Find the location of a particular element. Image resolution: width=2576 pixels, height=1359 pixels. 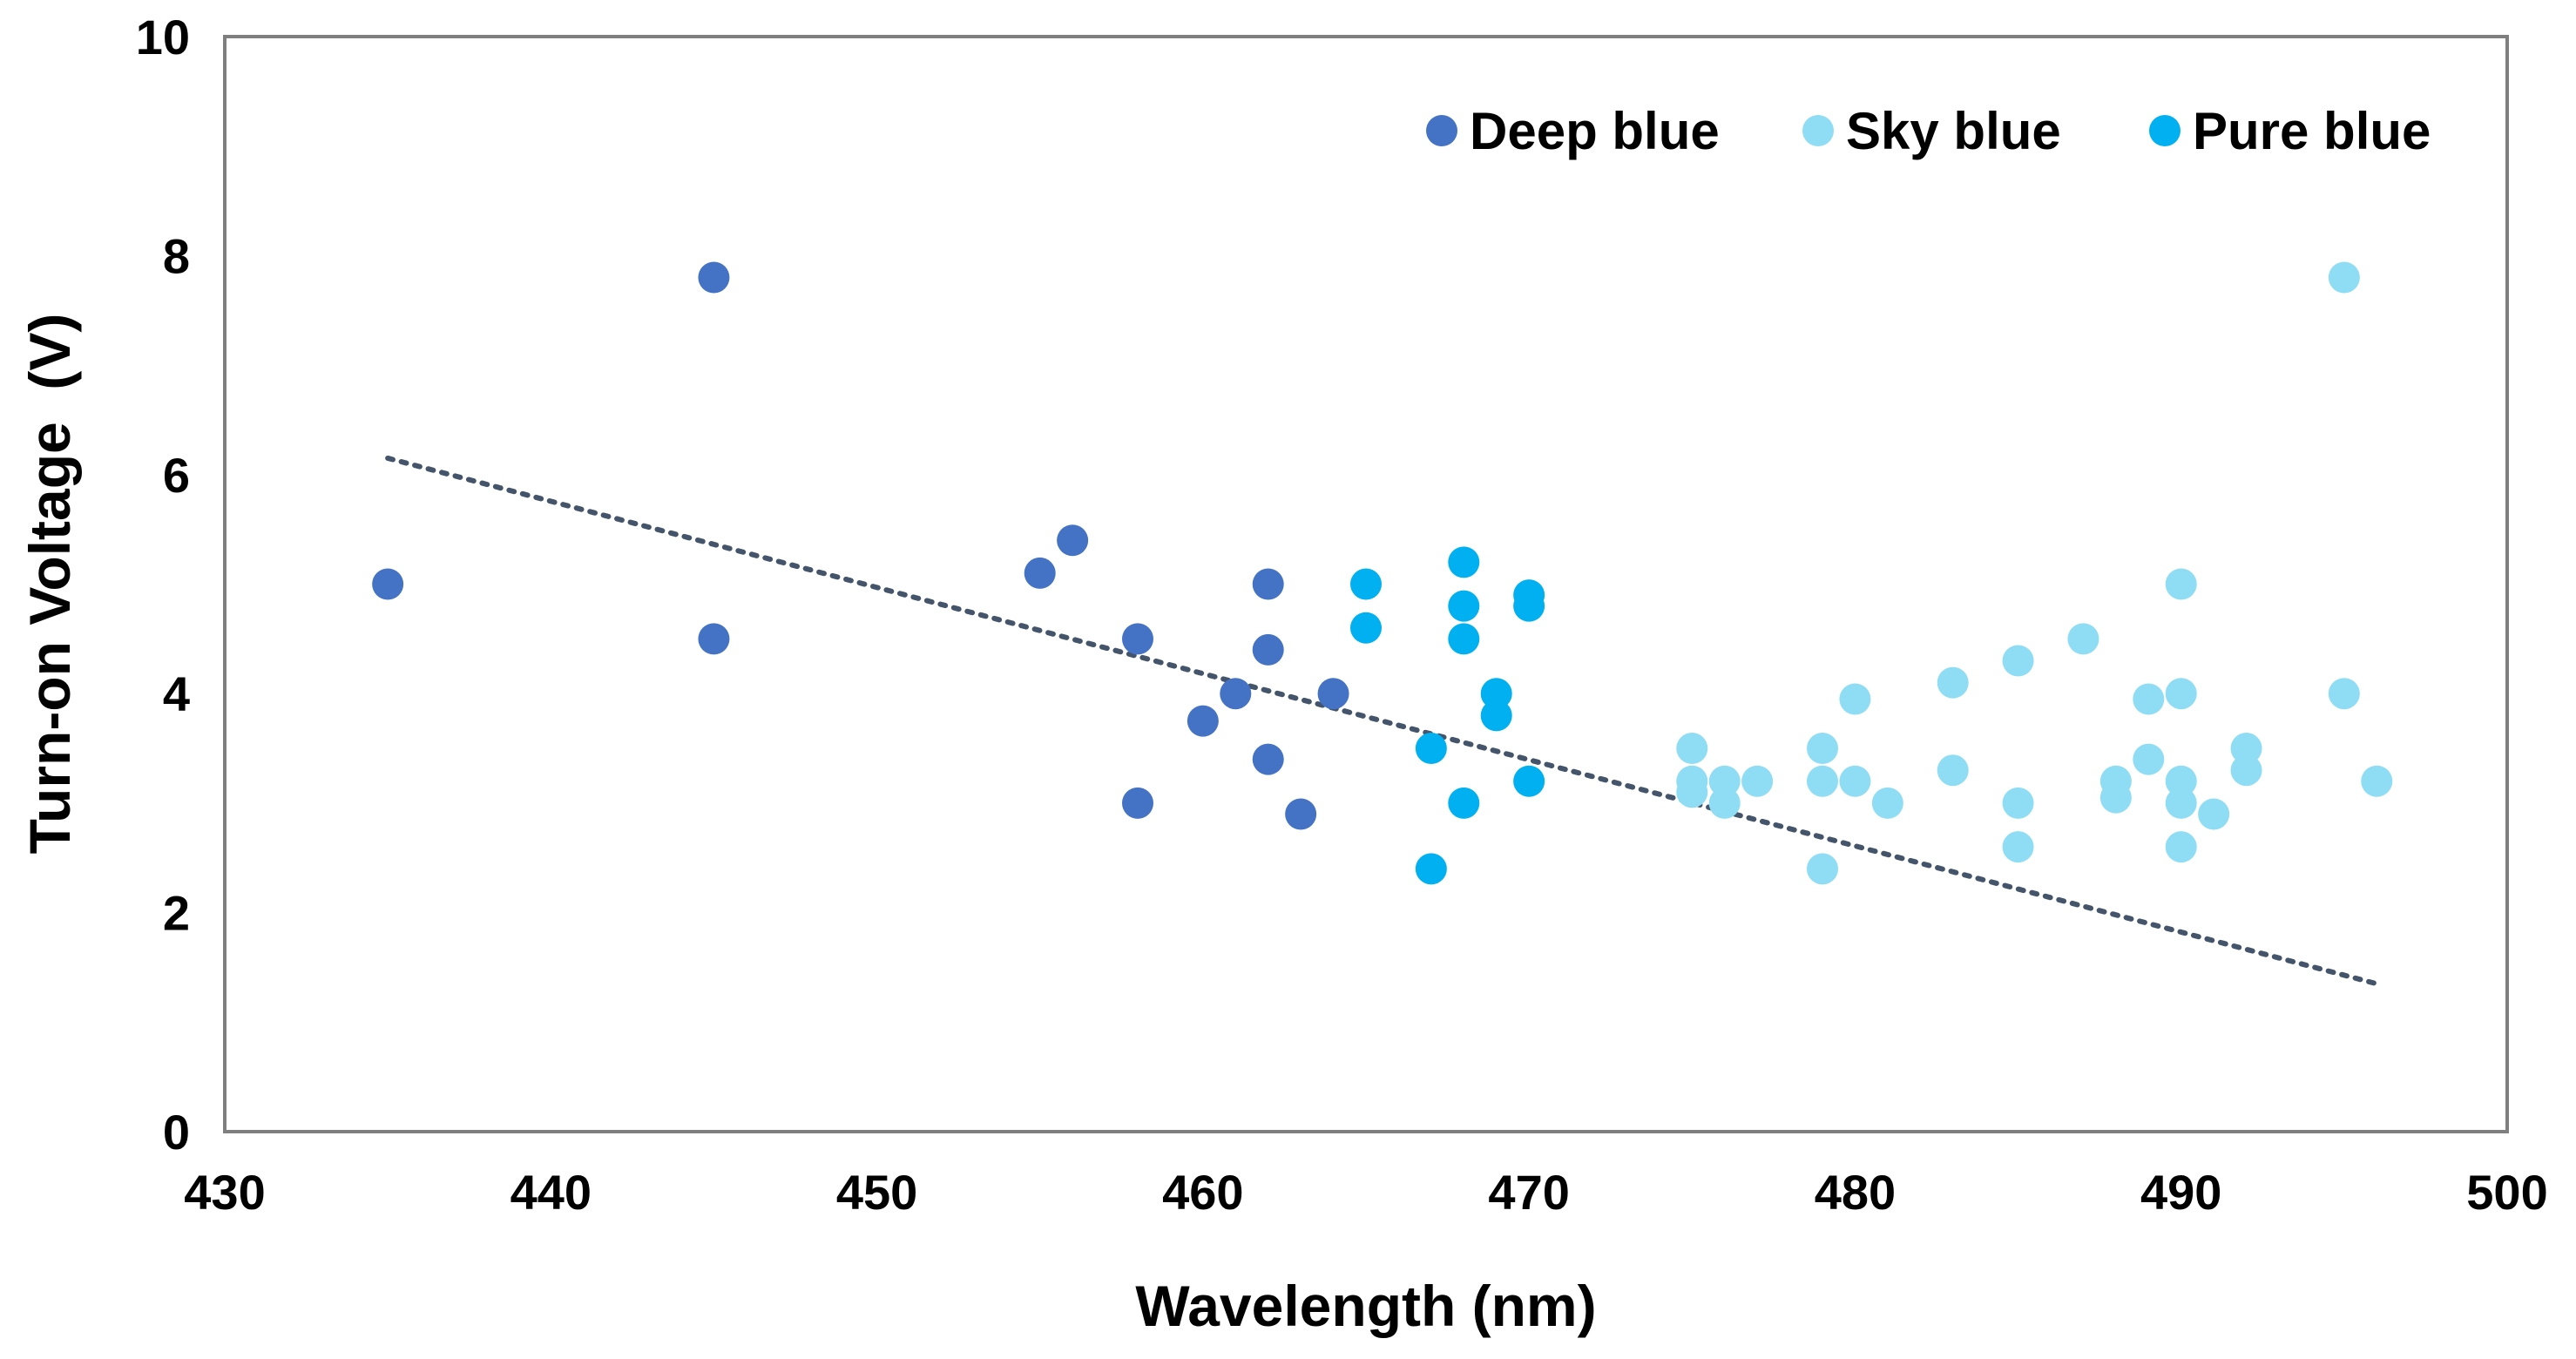

y-tick-label: 6 is located at coordinates (176, 476).